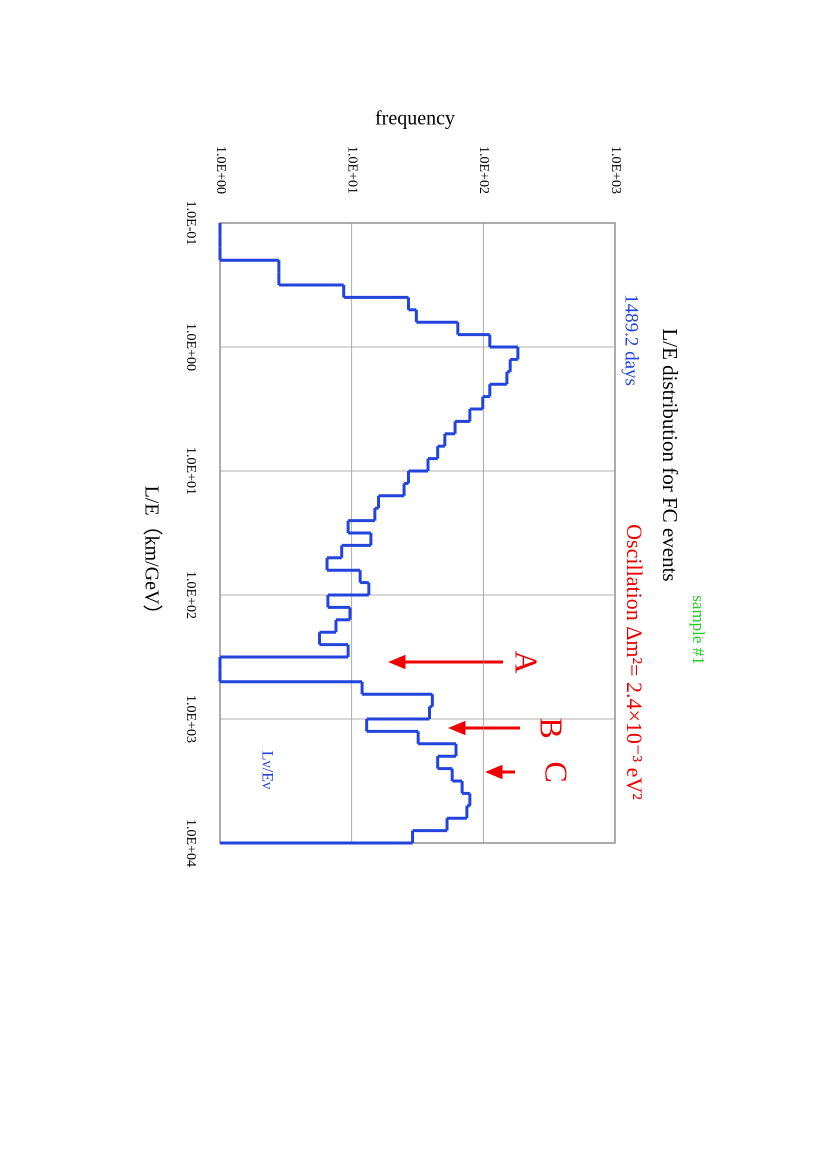  What do you see at coordinates (494, 772) in the screenshot?
I see `arrow-c-head` at bounding box center [494, 772].